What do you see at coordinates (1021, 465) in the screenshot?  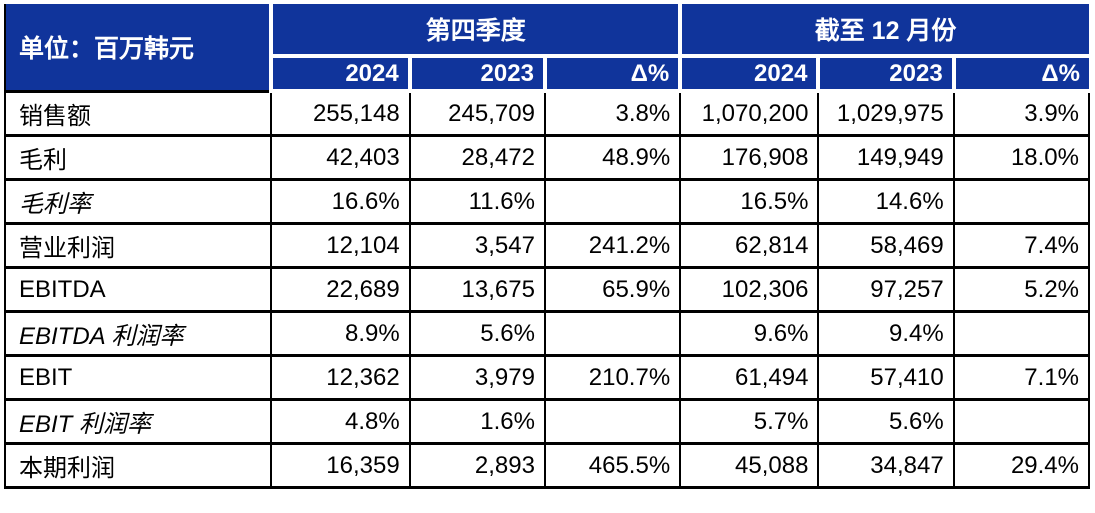 I see `value-cell: 29.4%` at bounding box center [1021, 465].